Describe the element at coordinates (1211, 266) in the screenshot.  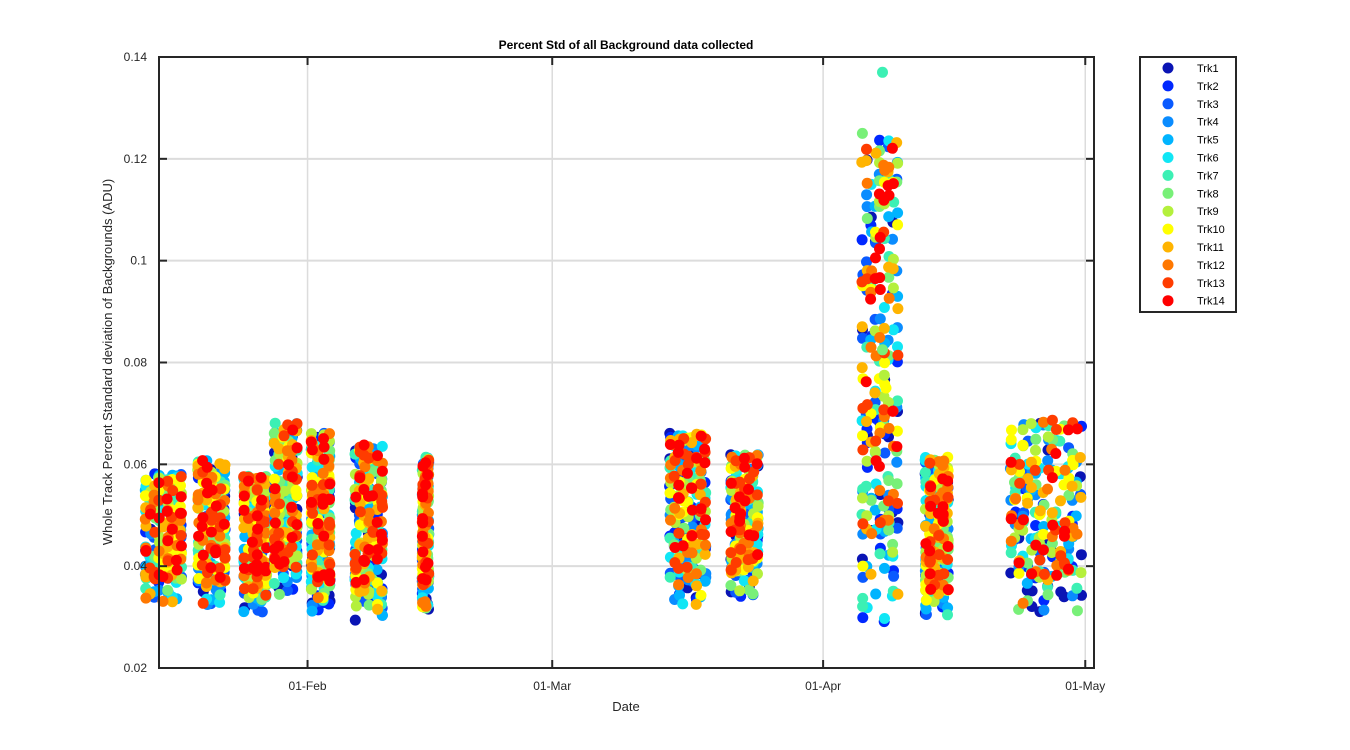
I see `legend-label: Trk12` at that location.